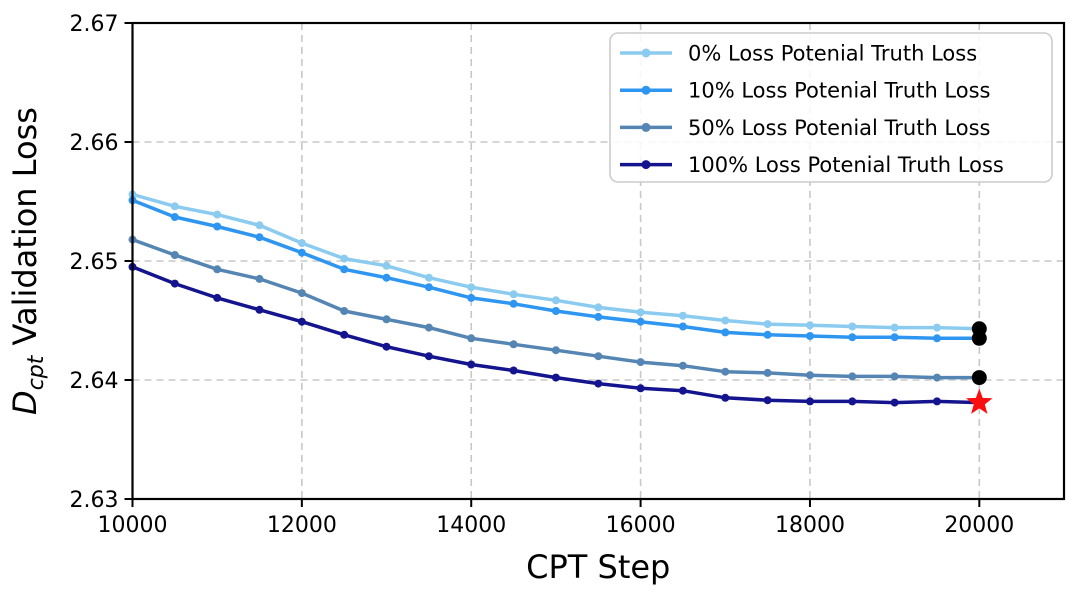 This screenshot has width=1079, height=598. Describe the element at coordinates (832, 54) in the screenshot. I see `legend-label: 0% Loss Potenial Truth Loss` at that location.